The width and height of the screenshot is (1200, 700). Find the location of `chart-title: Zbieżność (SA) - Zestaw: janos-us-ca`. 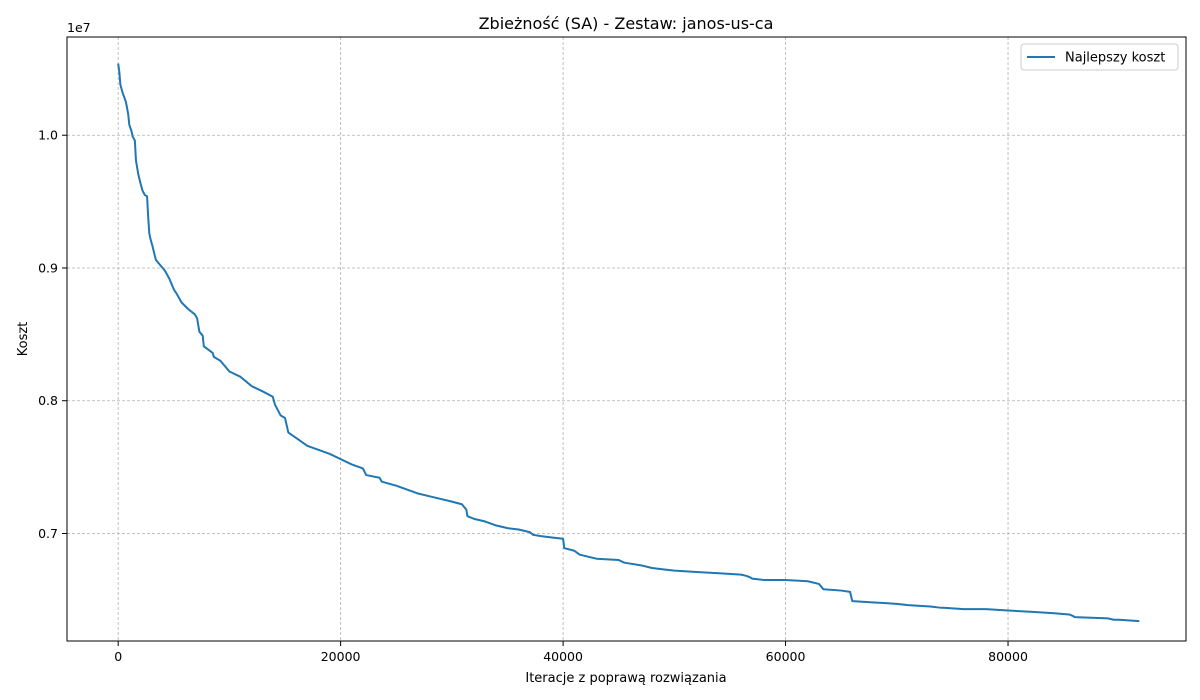

chart-title: Zbieżność (SA) - Zestaw: janos-us-ca is located at coordinates (626, 23).